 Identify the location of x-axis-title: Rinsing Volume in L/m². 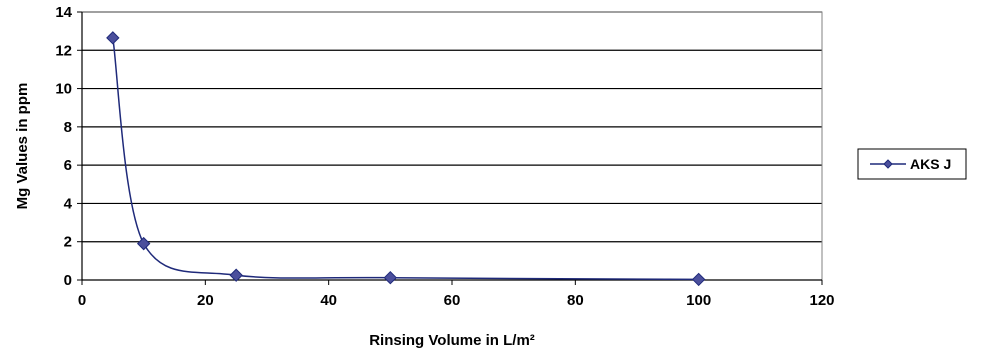
(452, 340).